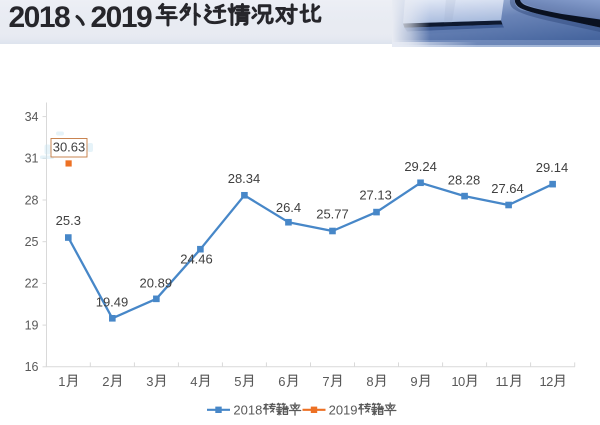  Describe the element at coordinates (32, 284) in the screenshot. I see `svg-text: 22` at that location.